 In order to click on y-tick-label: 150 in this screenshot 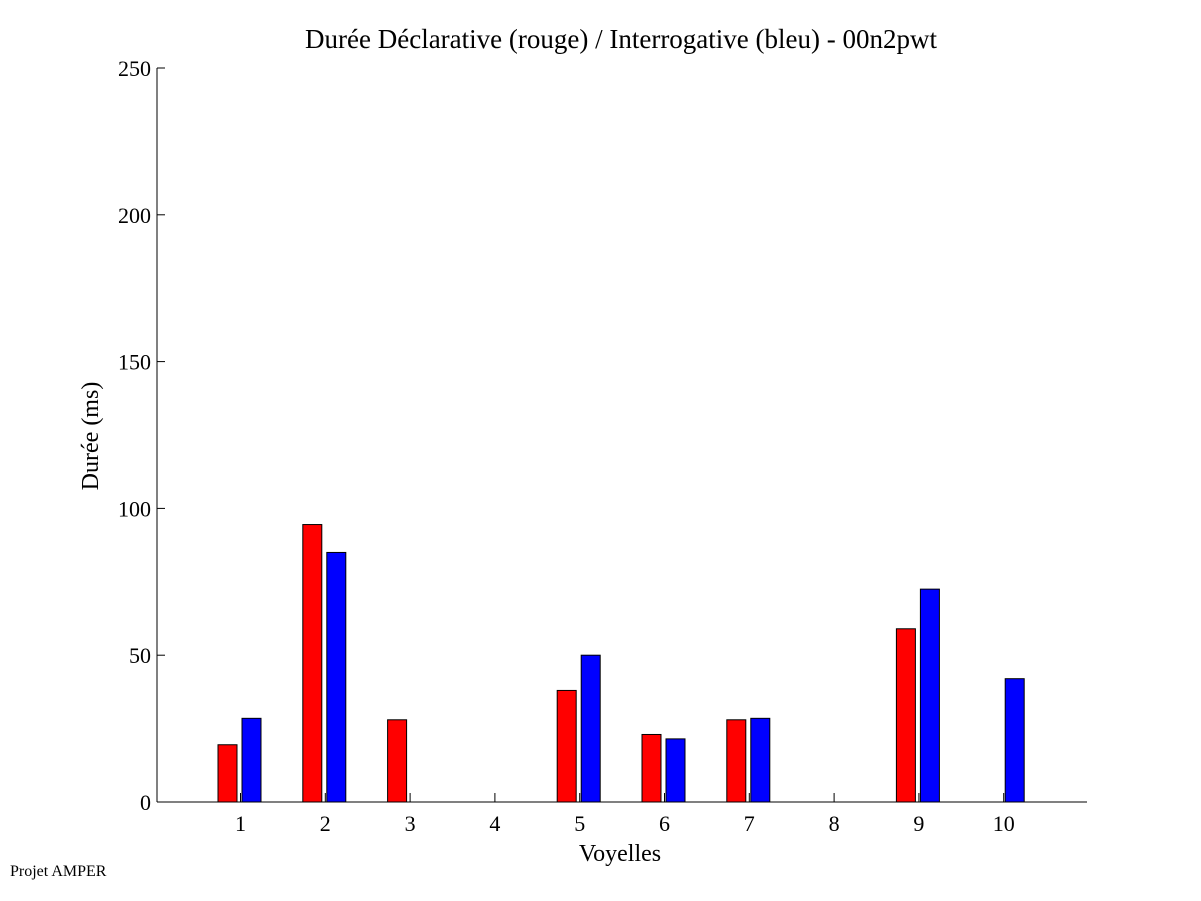, I will do `click(134, 362)`.